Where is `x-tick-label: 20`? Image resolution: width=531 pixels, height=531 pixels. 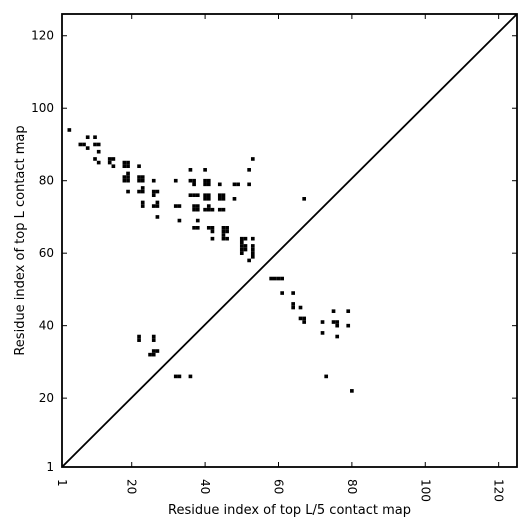 x-tick-label: 20 is located at coordinates (132, 486).